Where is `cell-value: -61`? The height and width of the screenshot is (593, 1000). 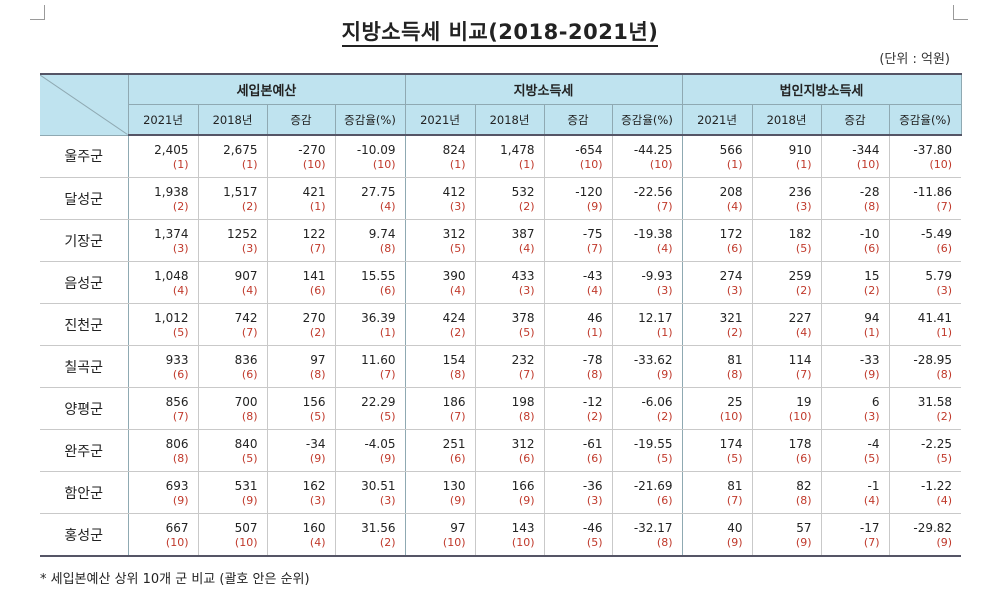 cell-value: -61 is located at coordinates (592, 443).